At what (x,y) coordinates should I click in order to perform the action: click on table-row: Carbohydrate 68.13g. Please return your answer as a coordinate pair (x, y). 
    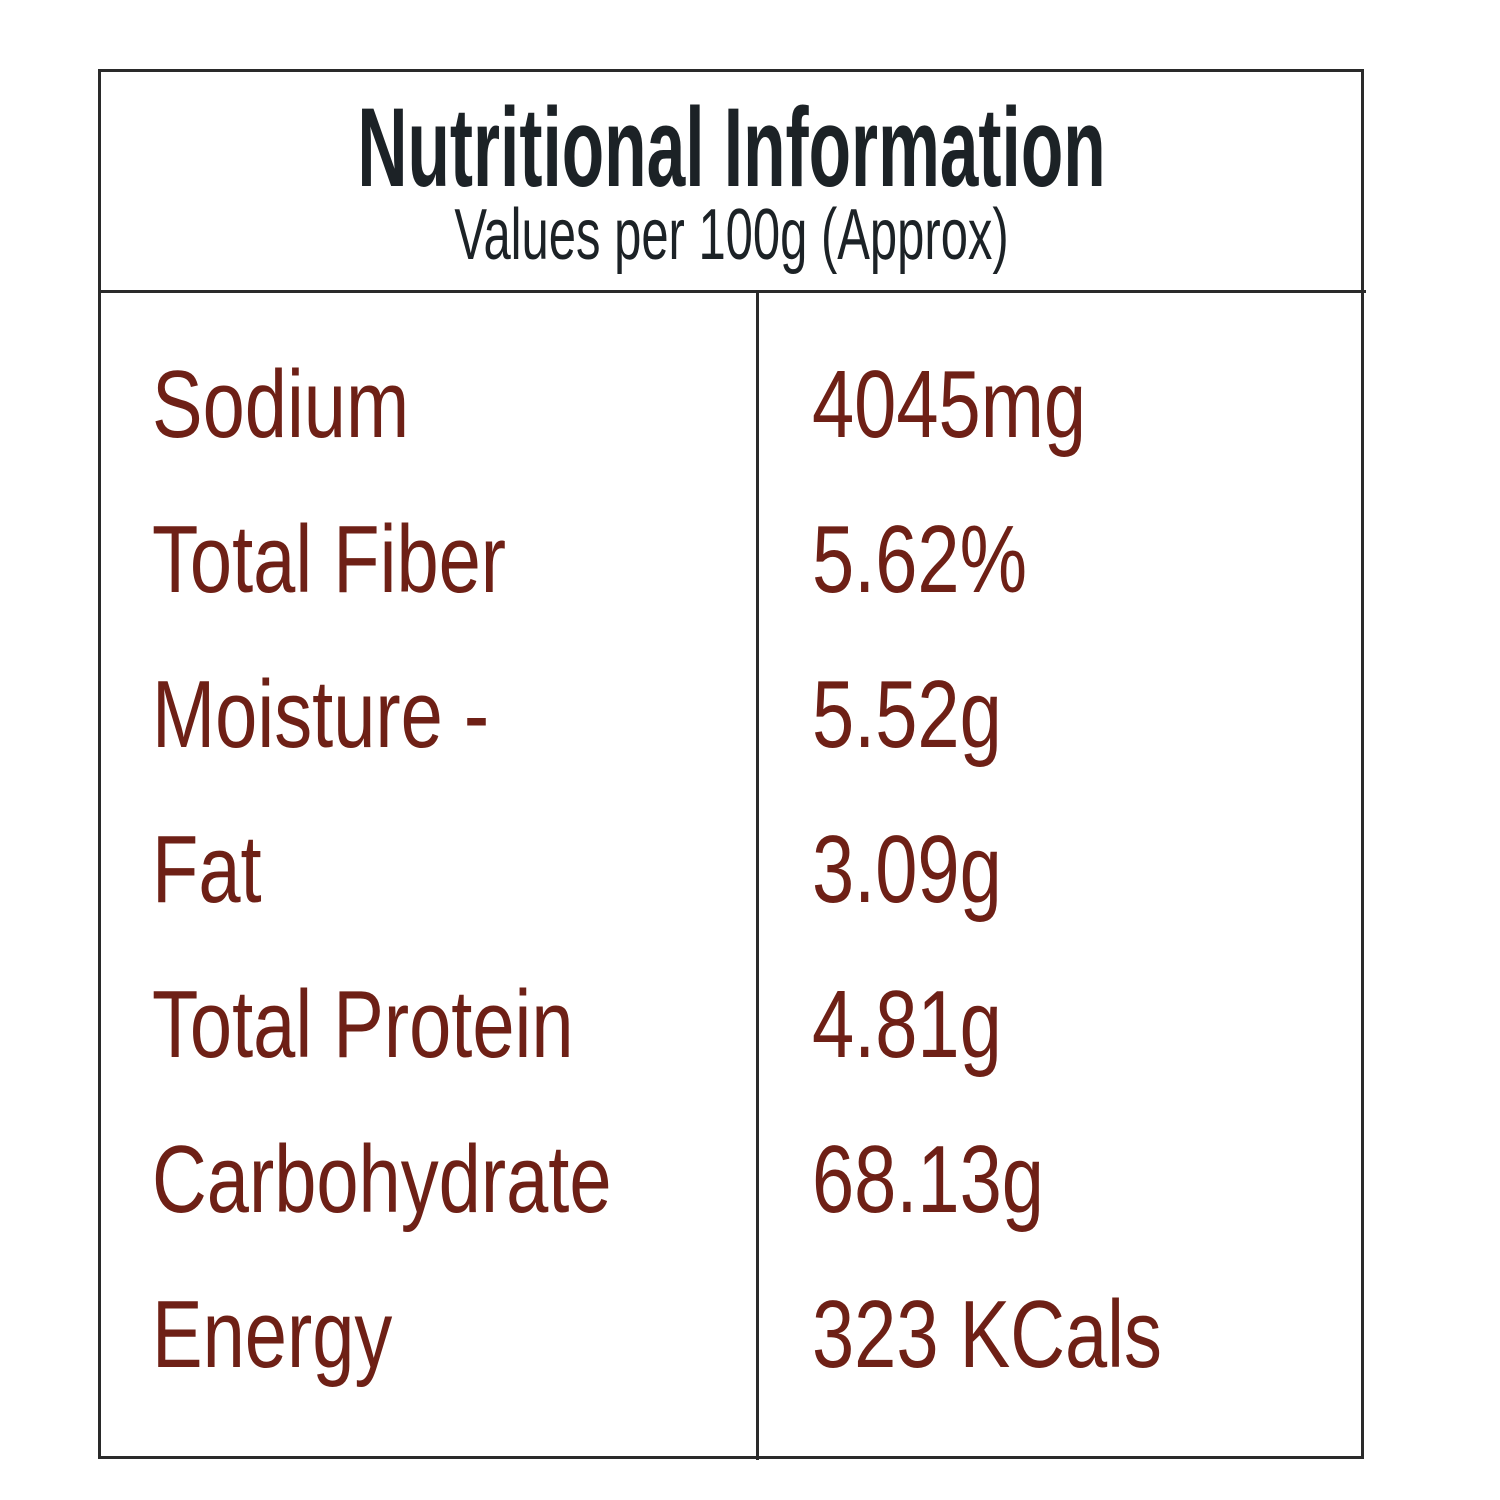
    Looking at the image, I should click on (750, 1180).